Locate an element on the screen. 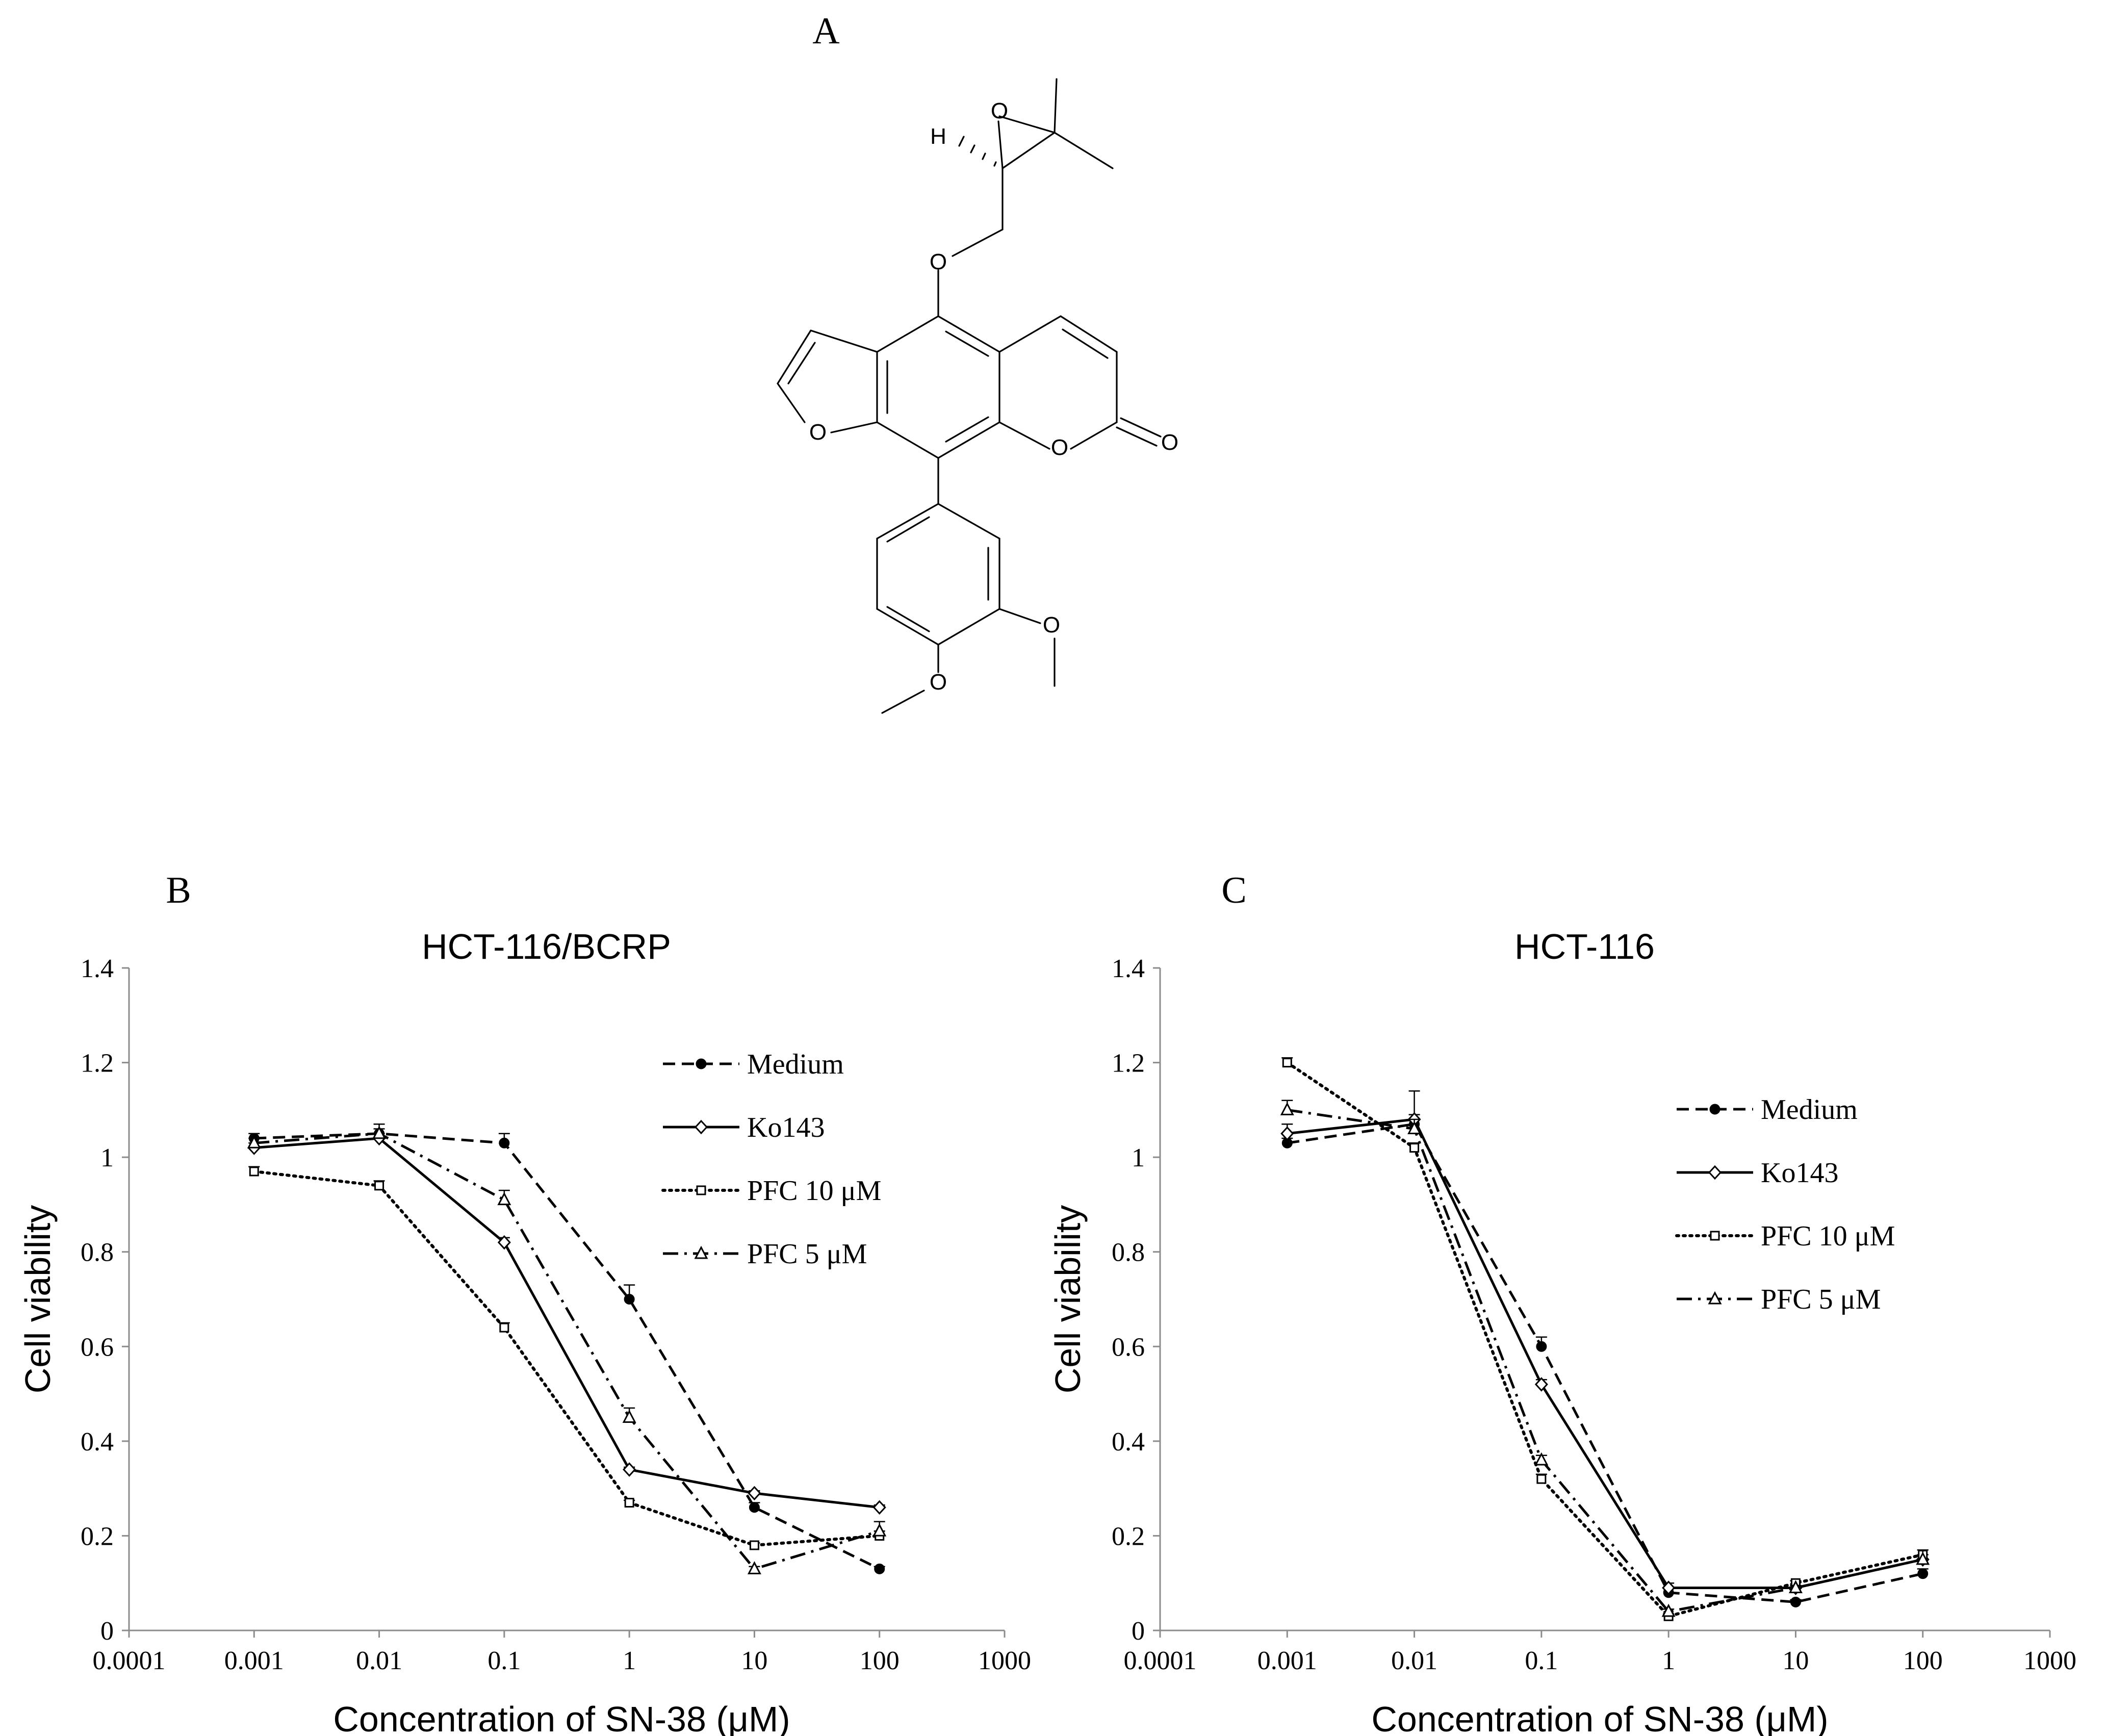 This screenshot has height=1736, width=2106. chemical-structure is located at coordinates (969, 396).